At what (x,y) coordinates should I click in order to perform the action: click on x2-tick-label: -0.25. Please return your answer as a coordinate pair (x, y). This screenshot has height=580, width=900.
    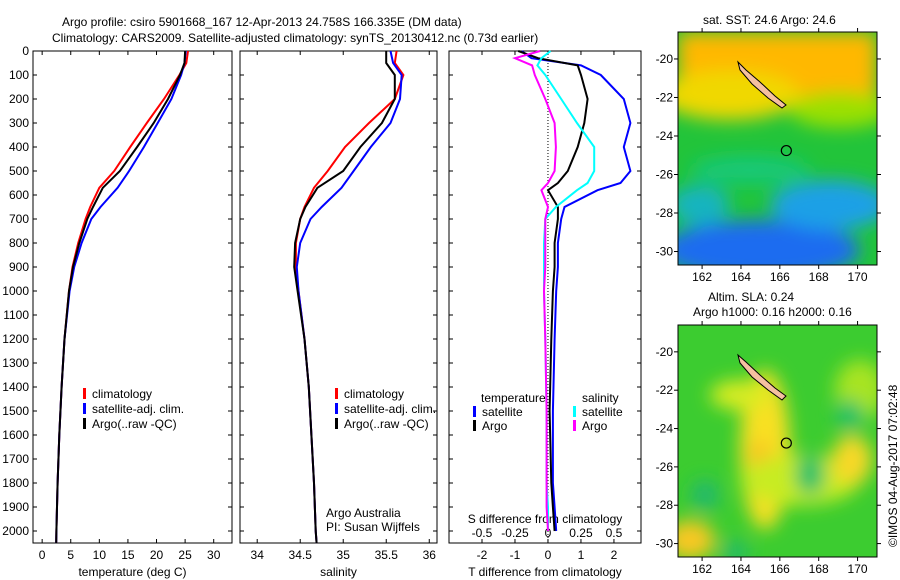
    Looking at the image, I should click on (515, 533).